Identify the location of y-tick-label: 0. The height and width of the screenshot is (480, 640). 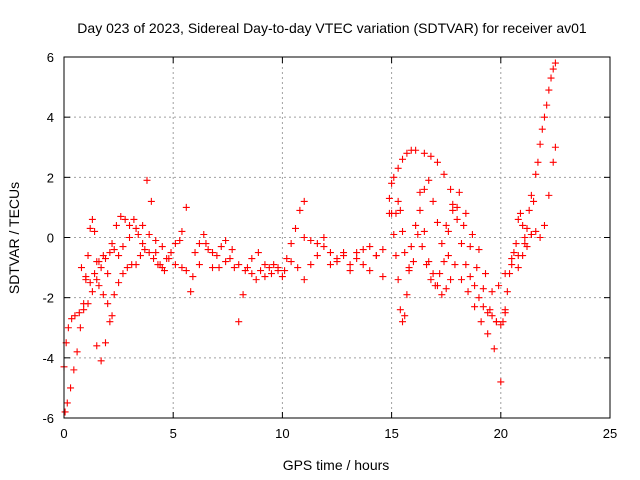
(50, 238).